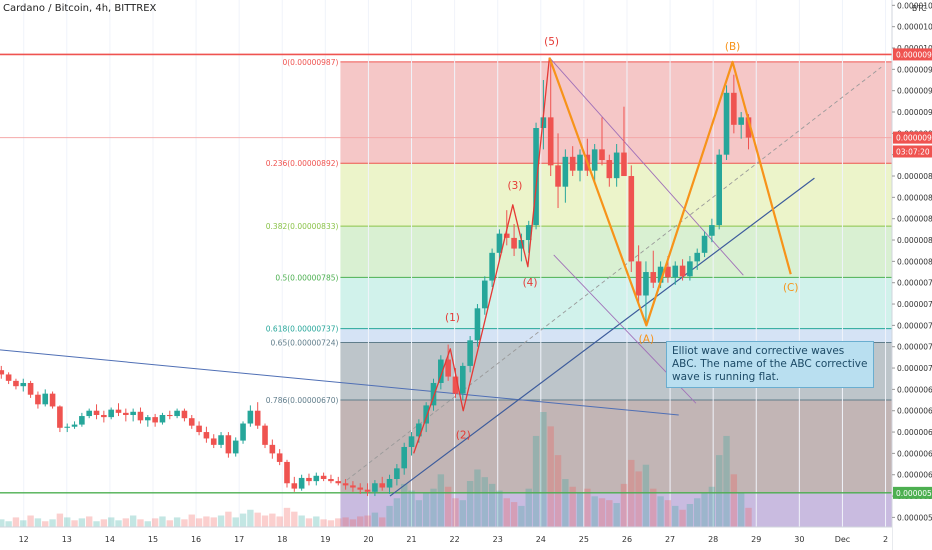 The width and height of the screenshot is (932, 550). What do you see at coordinates (541, 539) in the screenshot?
I see `time-tick-label-12: 24` at bounding box center [541, 539].